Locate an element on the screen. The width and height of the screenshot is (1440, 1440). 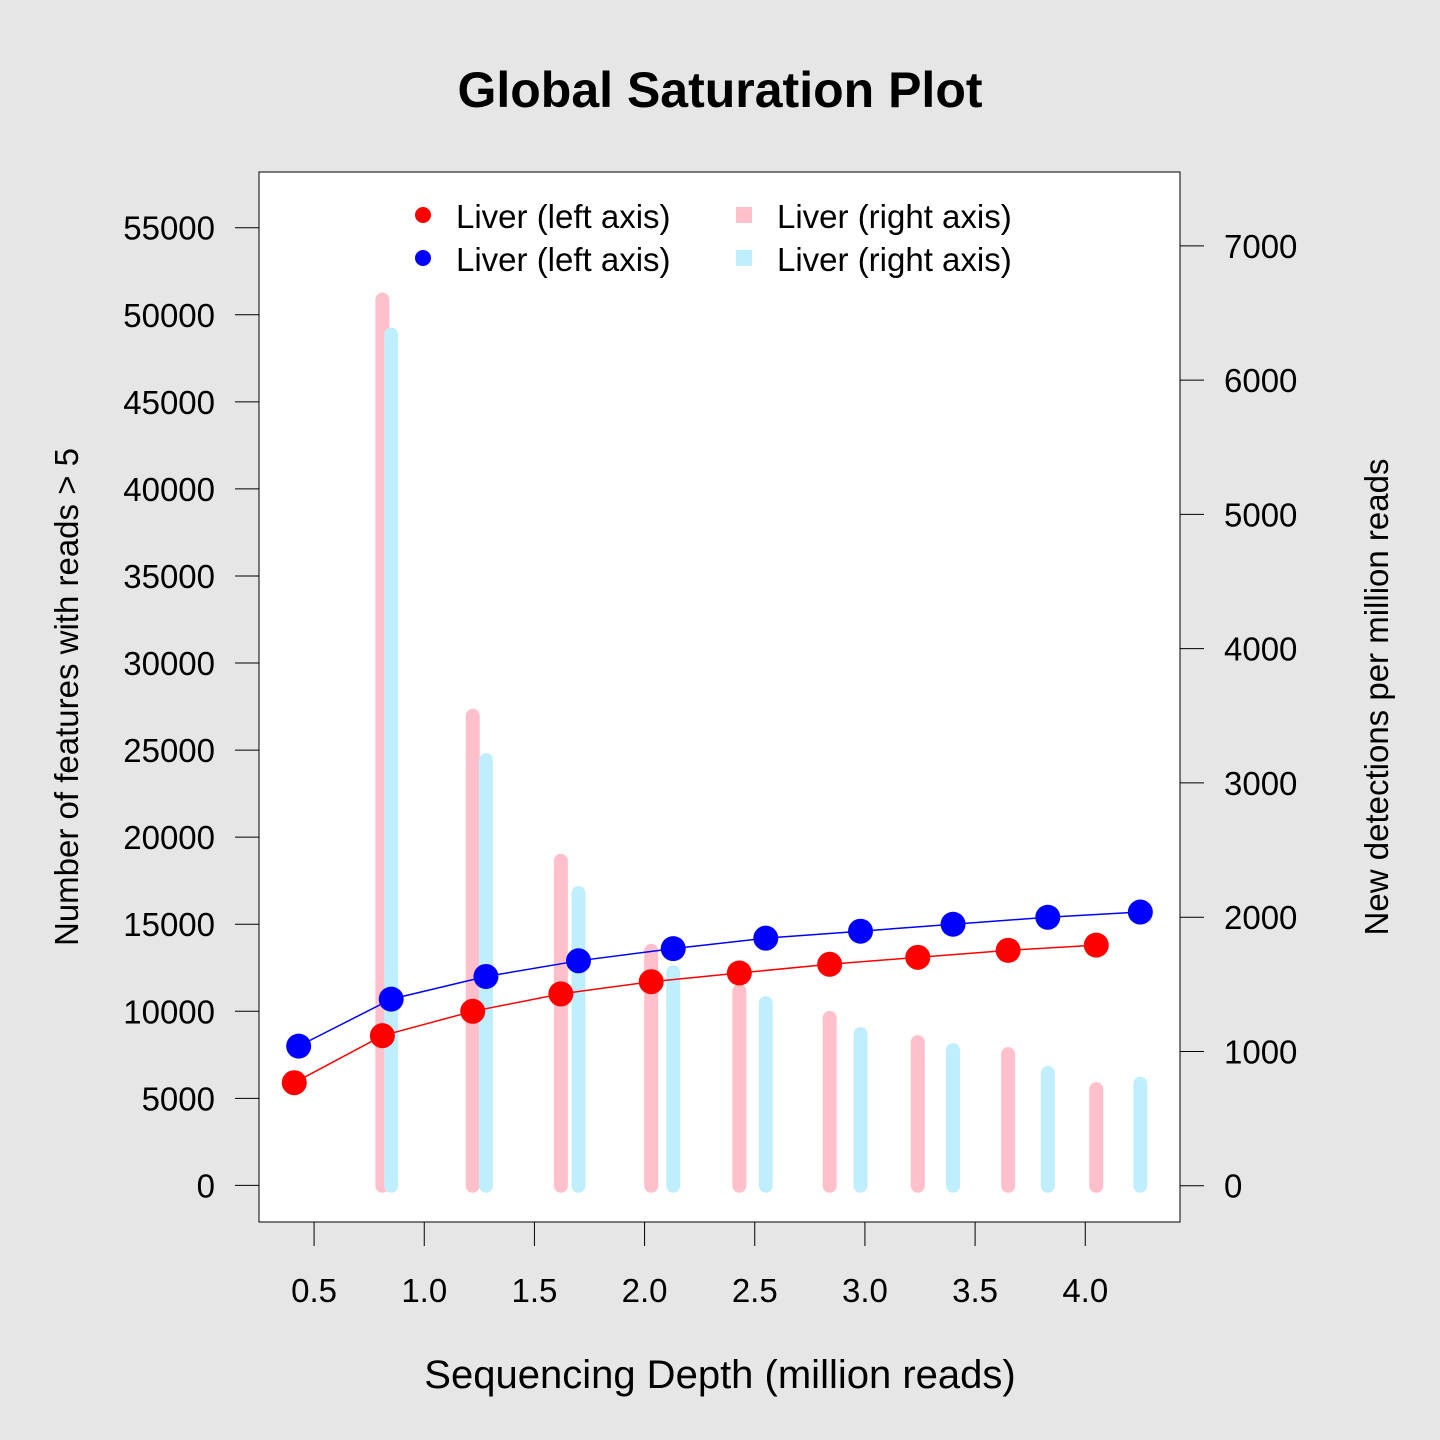
y-right-tick-label-1: 1000 is located at coordinates (1260, 1051).